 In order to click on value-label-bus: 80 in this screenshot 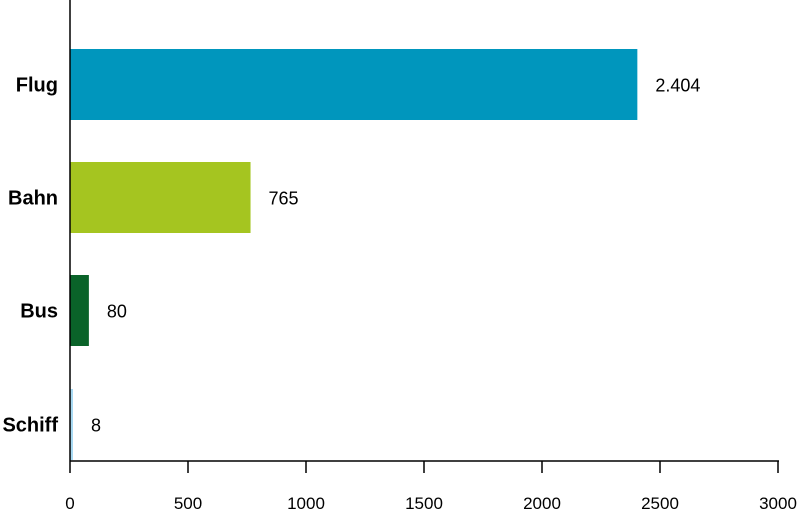, I will do `click(117, 312)`.